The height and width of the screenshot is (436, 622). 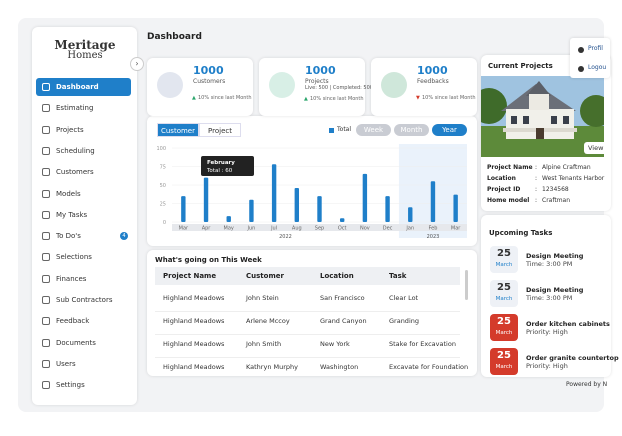 What do you see at coordinates (587, 384) in the screenshot?
I see `footer: Powered by N` at bounding box center [587, 384].